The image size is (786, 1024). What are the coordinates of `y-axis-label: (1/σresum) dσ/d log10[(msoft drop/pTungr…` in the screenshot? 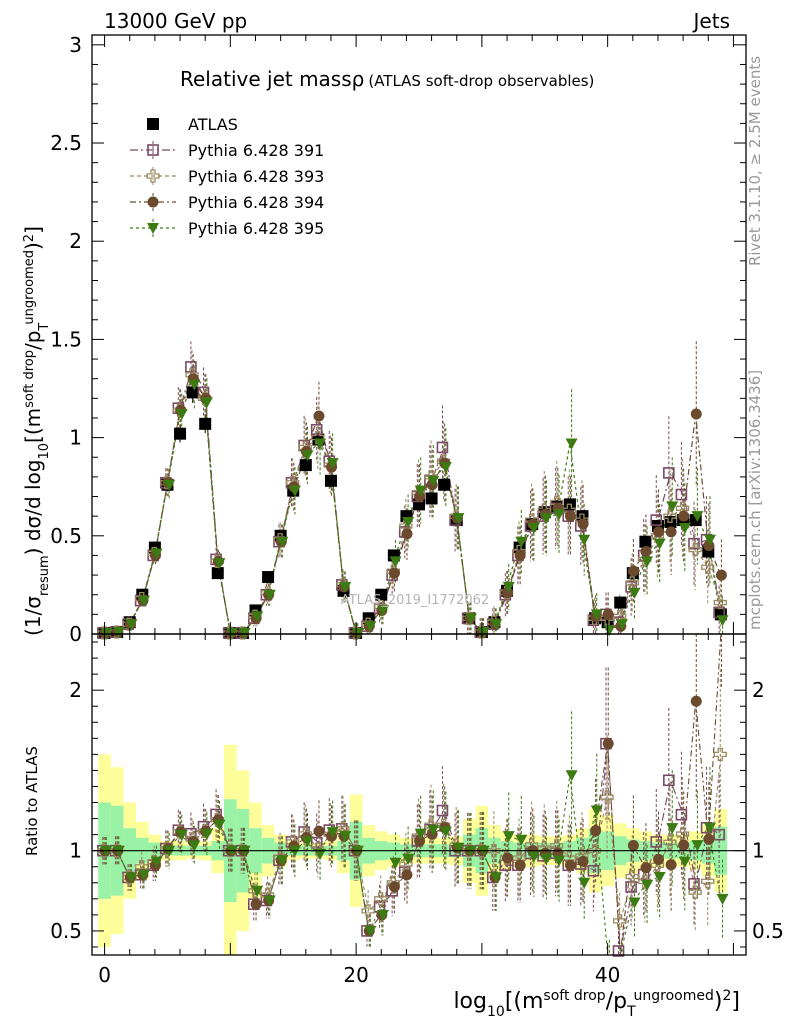 It's located at (36, 431).